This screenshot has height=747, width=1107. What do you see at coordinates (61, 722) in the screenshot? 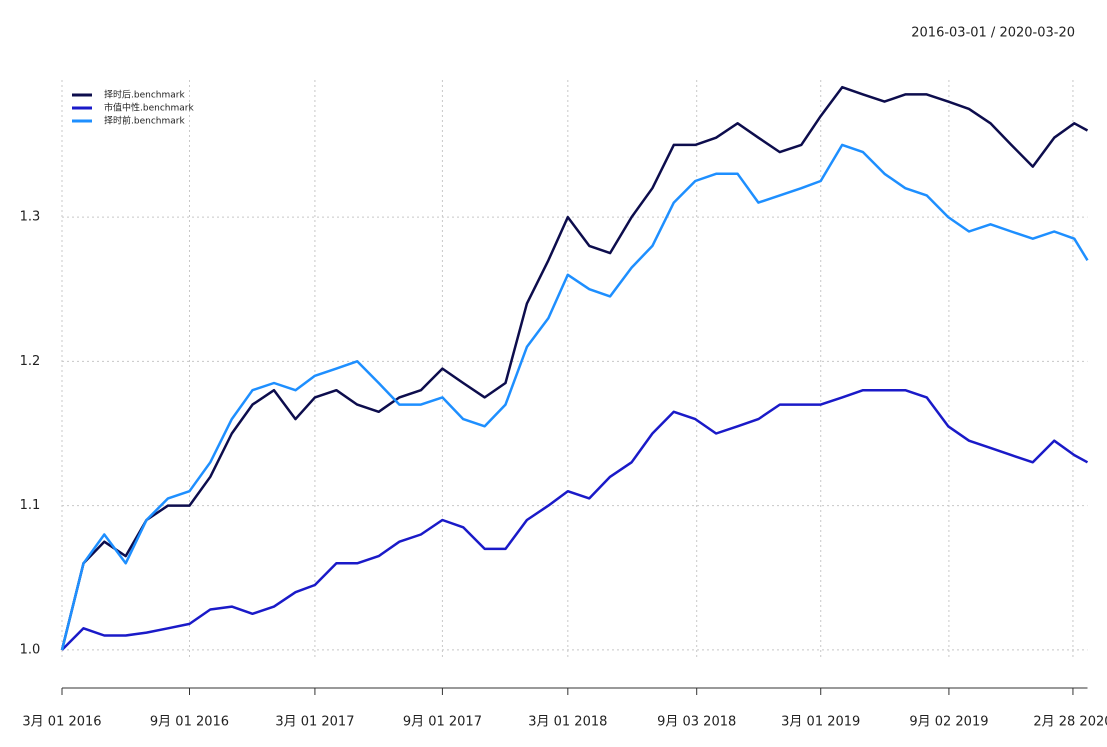
I see `x-tick-label: 3月 01 2016` at bounding box center [61, 722].